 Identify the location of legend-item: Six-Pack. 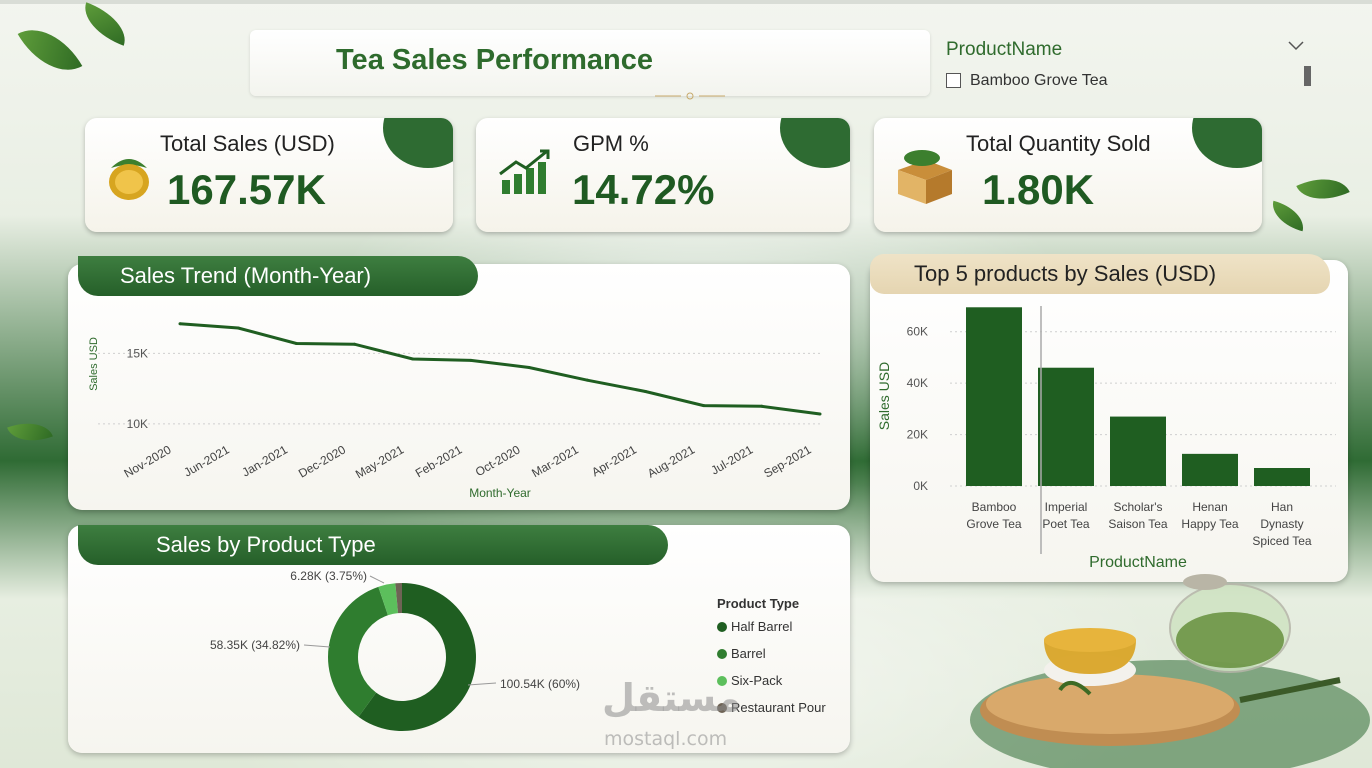
(782, 686).